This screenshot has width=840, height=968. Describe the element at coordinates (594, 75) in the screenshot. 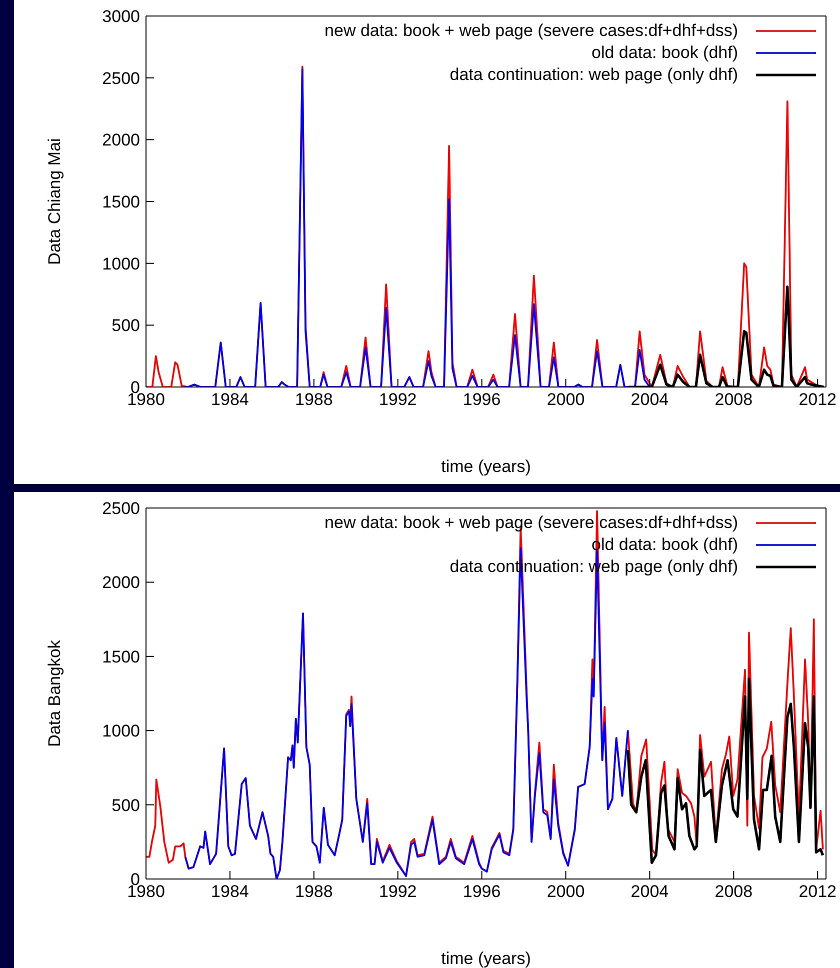

I see `legend-label: data continuation: web page (only dhf)` at that location.